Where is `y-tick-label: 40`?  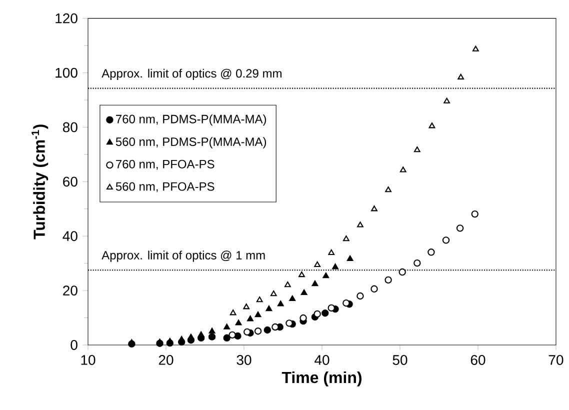 y-tick-label: 40 is located at coordinates (70, 236).